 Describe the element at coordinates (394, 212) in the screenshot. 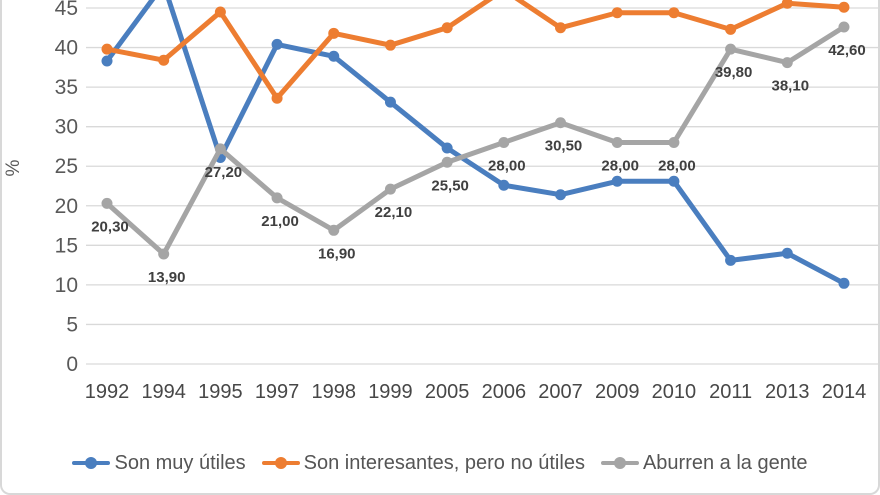

I see `data-point-label: 22,10` at that location.